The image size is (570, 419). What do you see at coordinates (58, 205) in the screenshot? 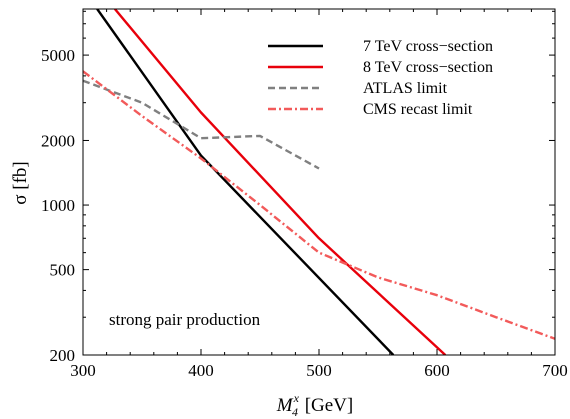
I see `y-tick-label: 1000` at bounding box center [58, 205].